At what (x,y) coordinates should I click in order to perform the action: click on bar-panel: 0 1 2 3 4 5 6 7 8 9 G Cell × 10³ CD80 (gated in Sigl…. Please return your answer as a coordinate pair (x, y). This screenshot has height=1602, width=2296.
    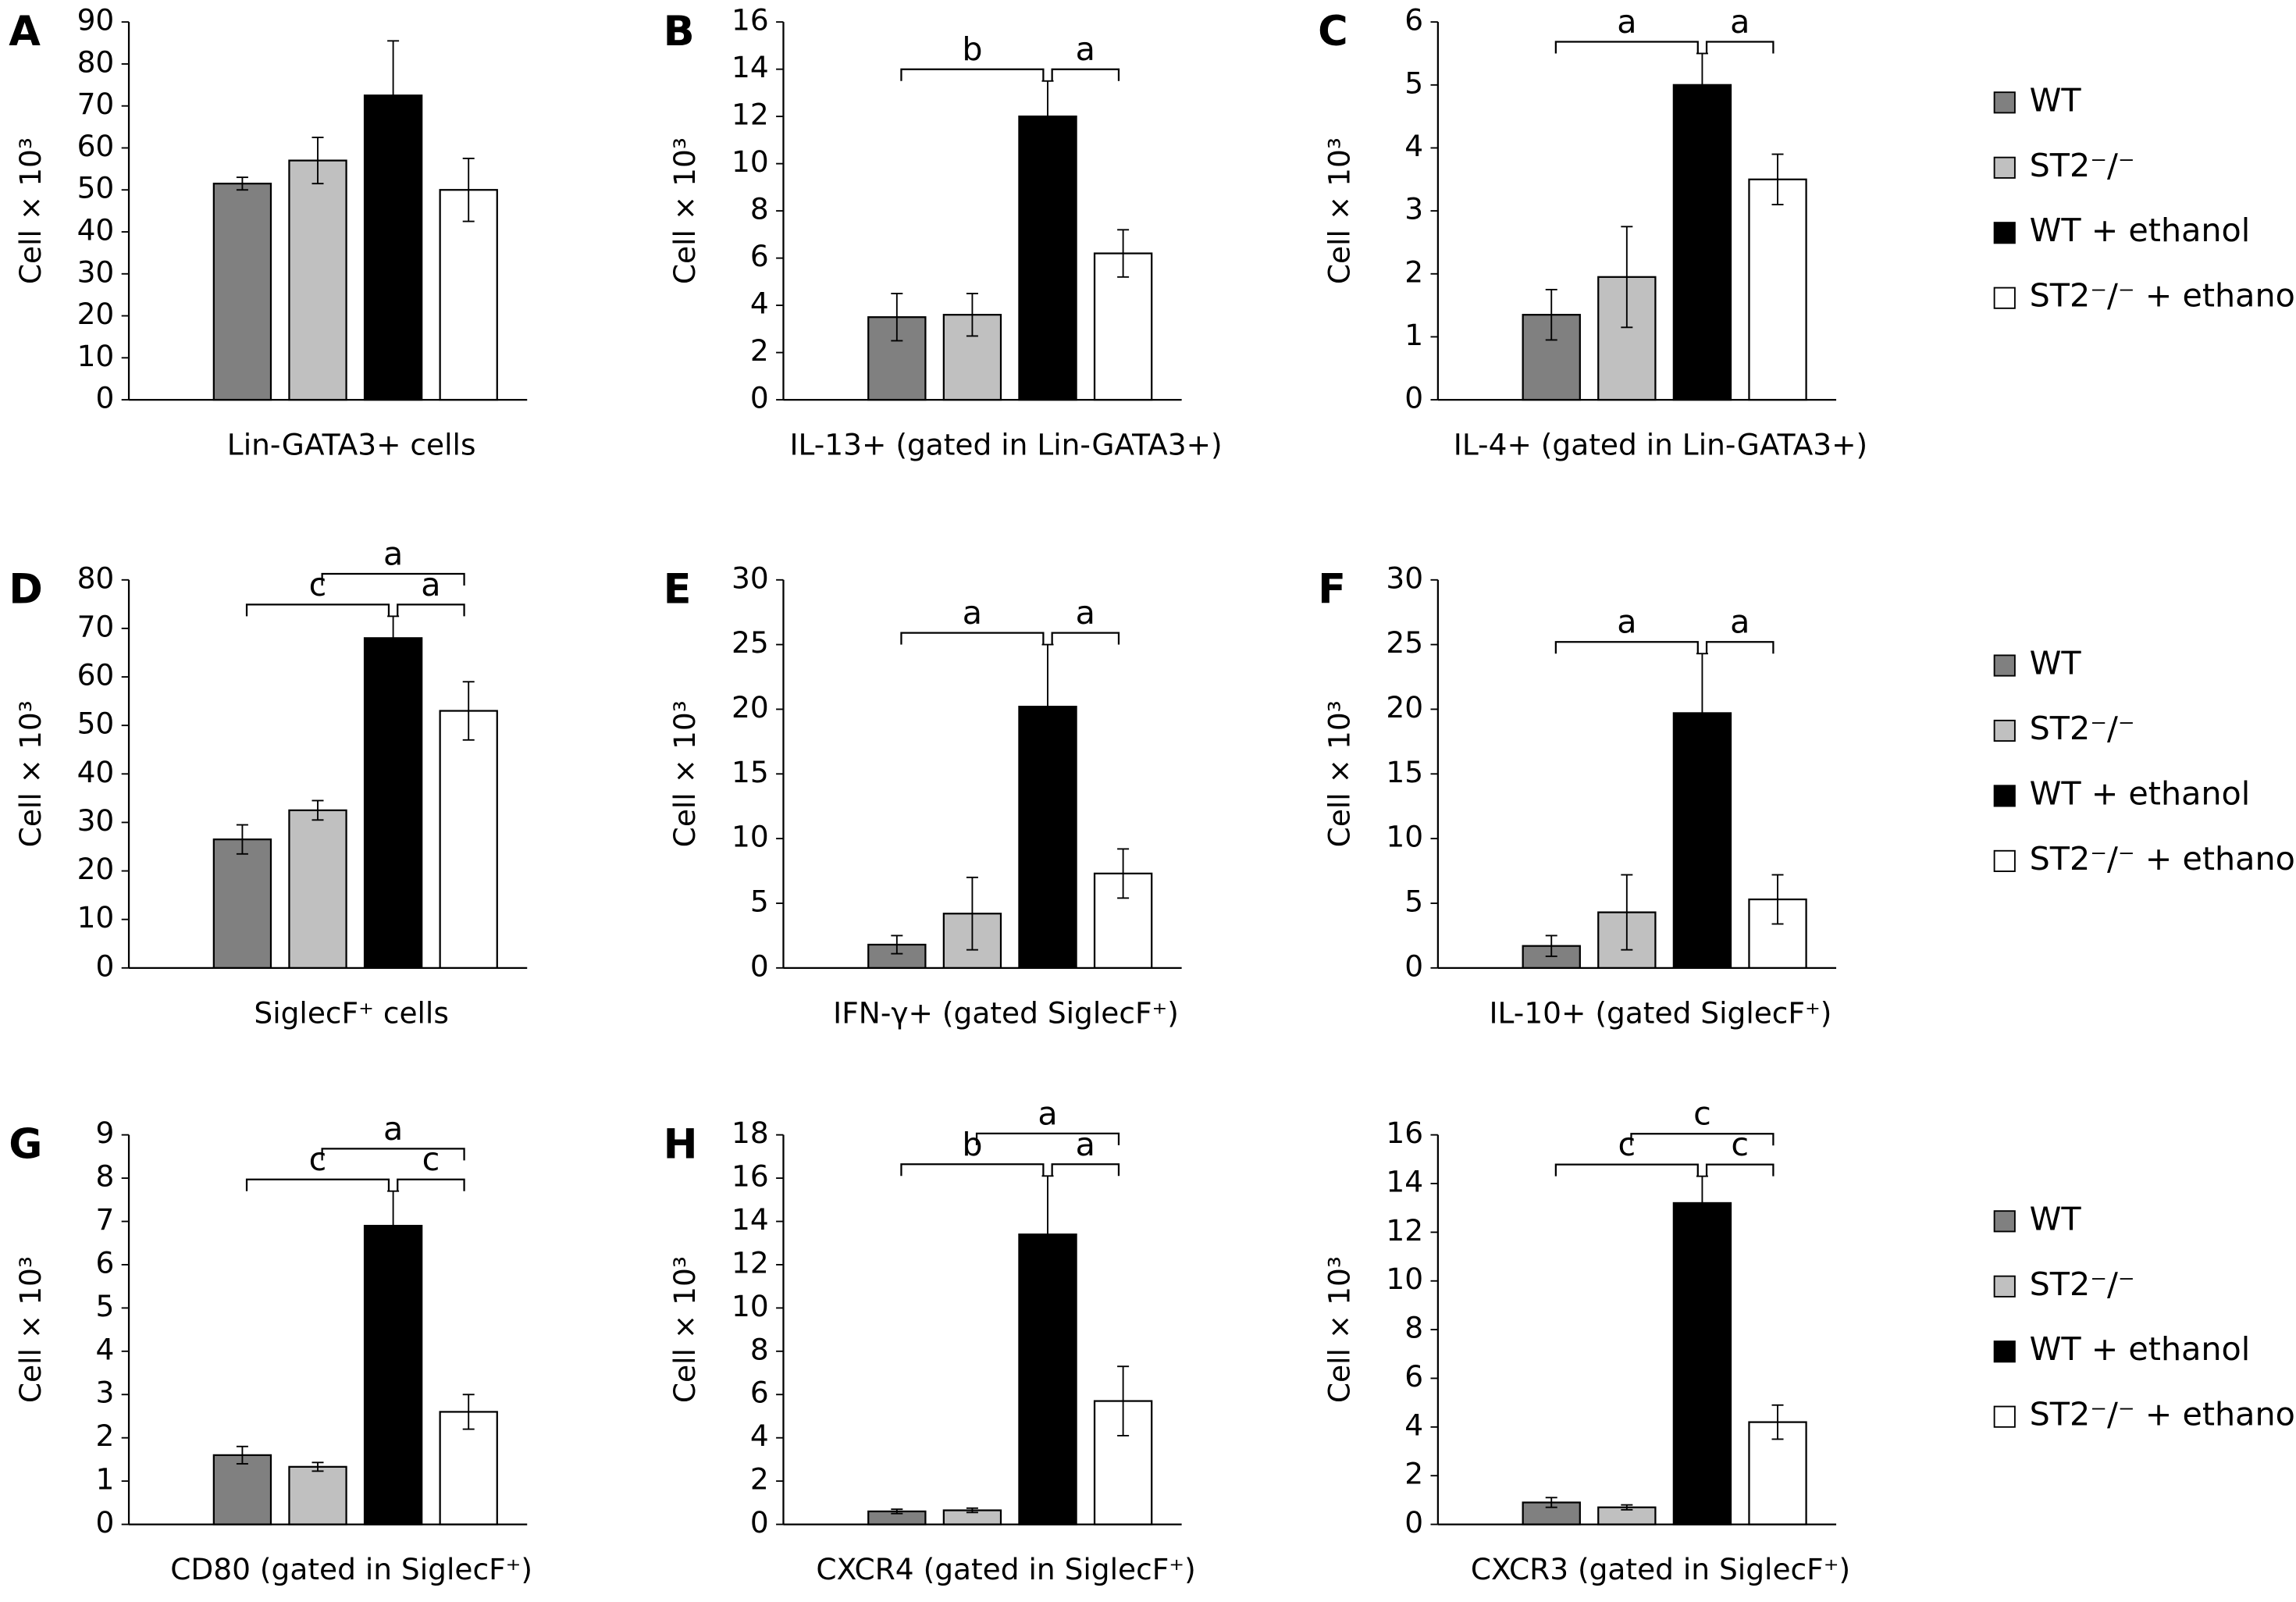
    Looking at the image, I should click on (270, 1348).